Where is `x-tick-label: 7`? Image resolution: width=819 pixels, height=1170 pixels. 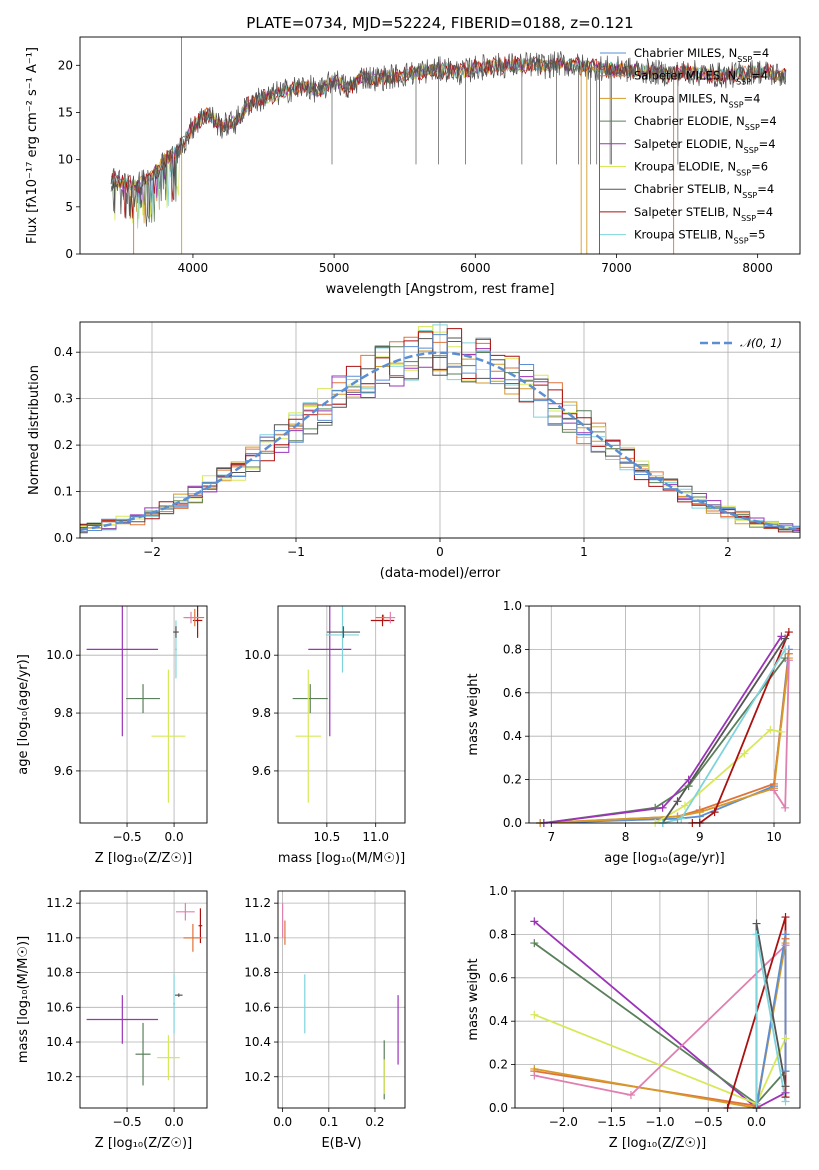 x-tick-label: 7 is located at coordinates (551, 837).